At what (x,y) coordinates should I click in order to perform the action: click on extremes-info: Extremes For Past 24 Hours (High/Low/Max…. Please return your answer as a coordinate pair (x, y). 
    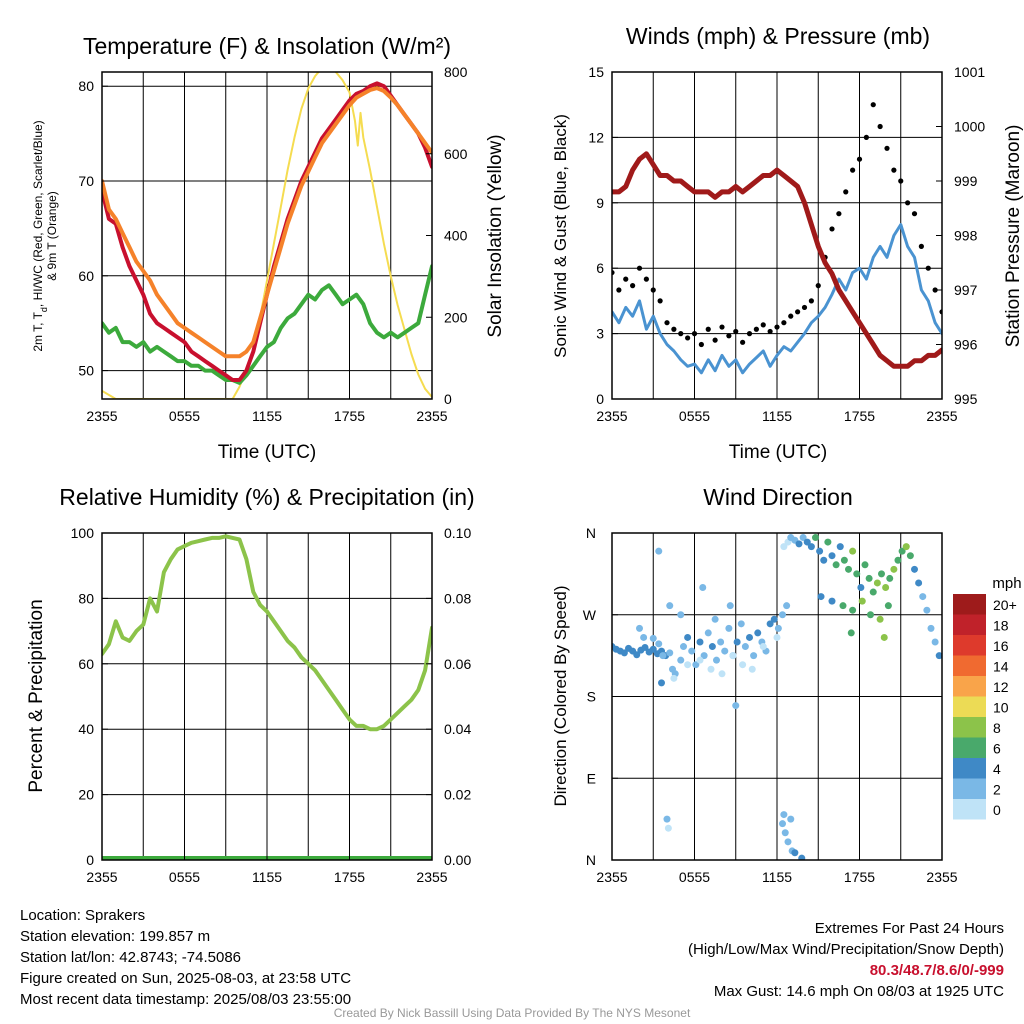
    Looking at the image, I should click on (846, 960).